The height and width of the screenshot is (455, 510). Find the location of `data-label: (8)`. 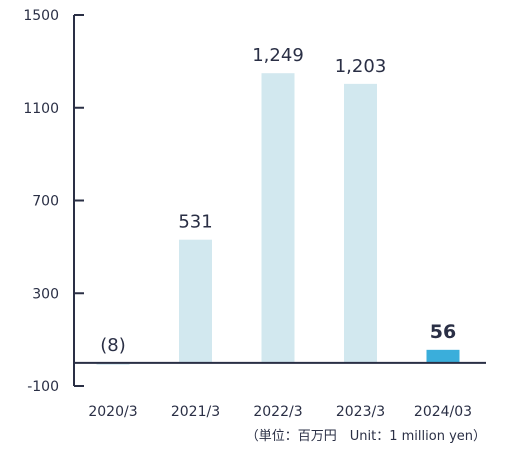

data-label: (8) is located at coordinates (113, 345).